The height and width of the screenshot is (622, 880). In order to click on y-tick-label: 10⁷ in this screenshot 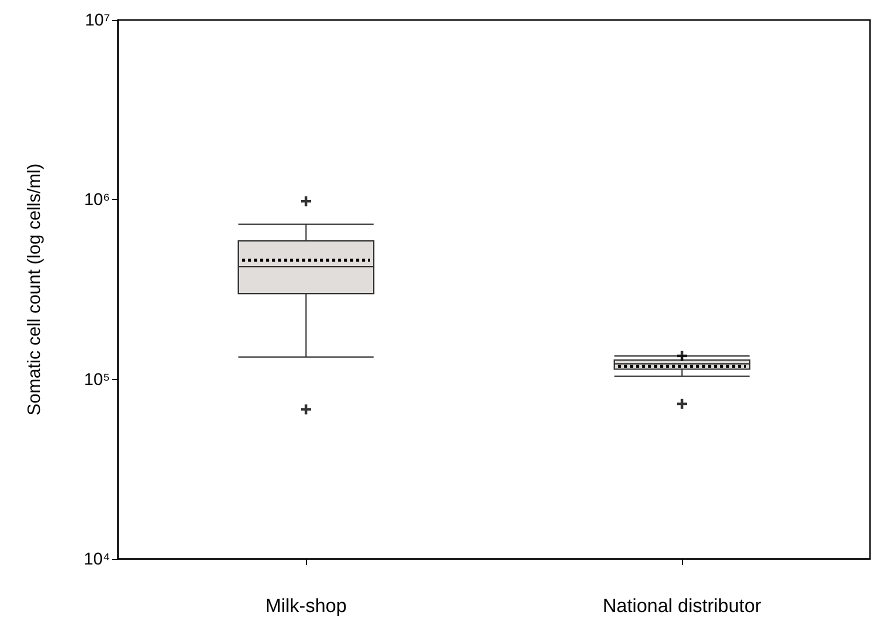, I will do `click(97, 20)`.